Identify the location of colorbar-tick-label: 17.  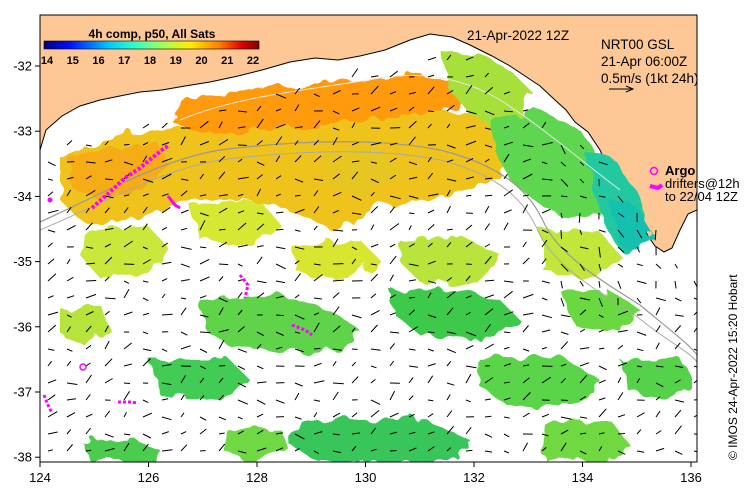
(124, 61).